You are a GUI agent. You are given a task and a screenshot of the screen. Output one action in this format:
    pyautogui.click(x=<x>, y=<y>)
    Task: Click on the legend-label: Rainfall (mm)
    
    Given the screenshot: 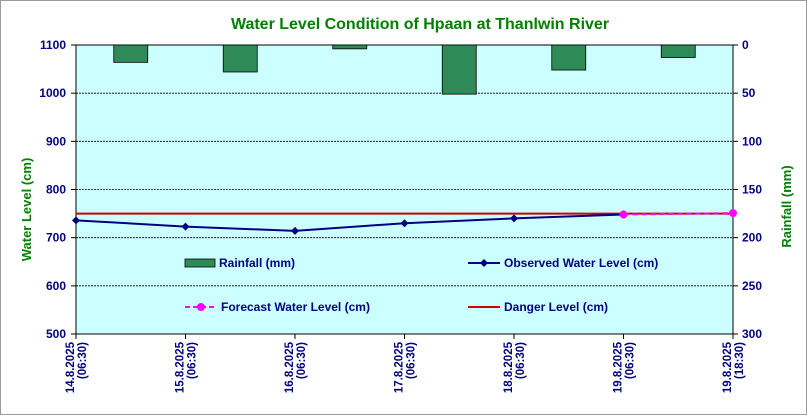 What is the action you would take?
    pyautogui.click(x=257, y=263)
    